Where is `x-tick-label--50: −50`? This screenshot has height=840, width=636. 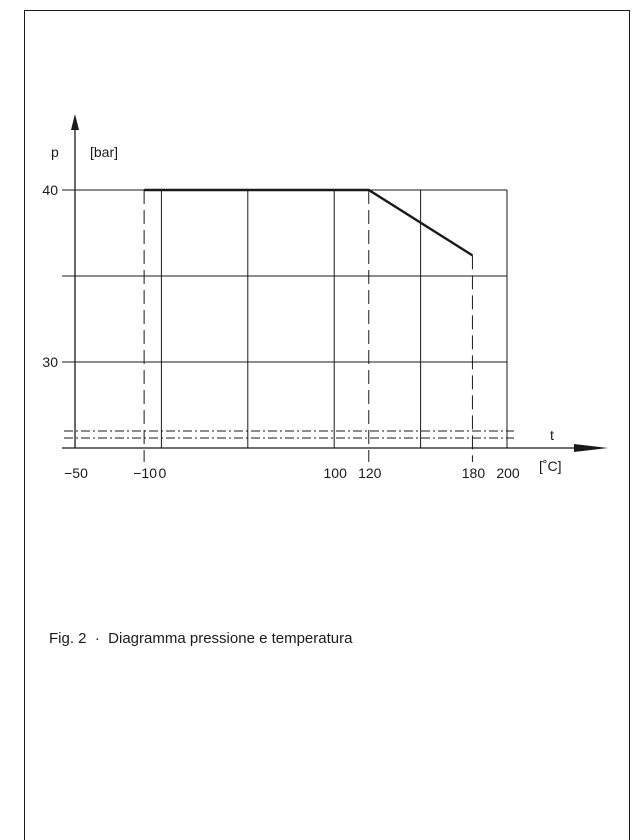 x-tick-label--50: −50 is located at coordinates (76, 473).